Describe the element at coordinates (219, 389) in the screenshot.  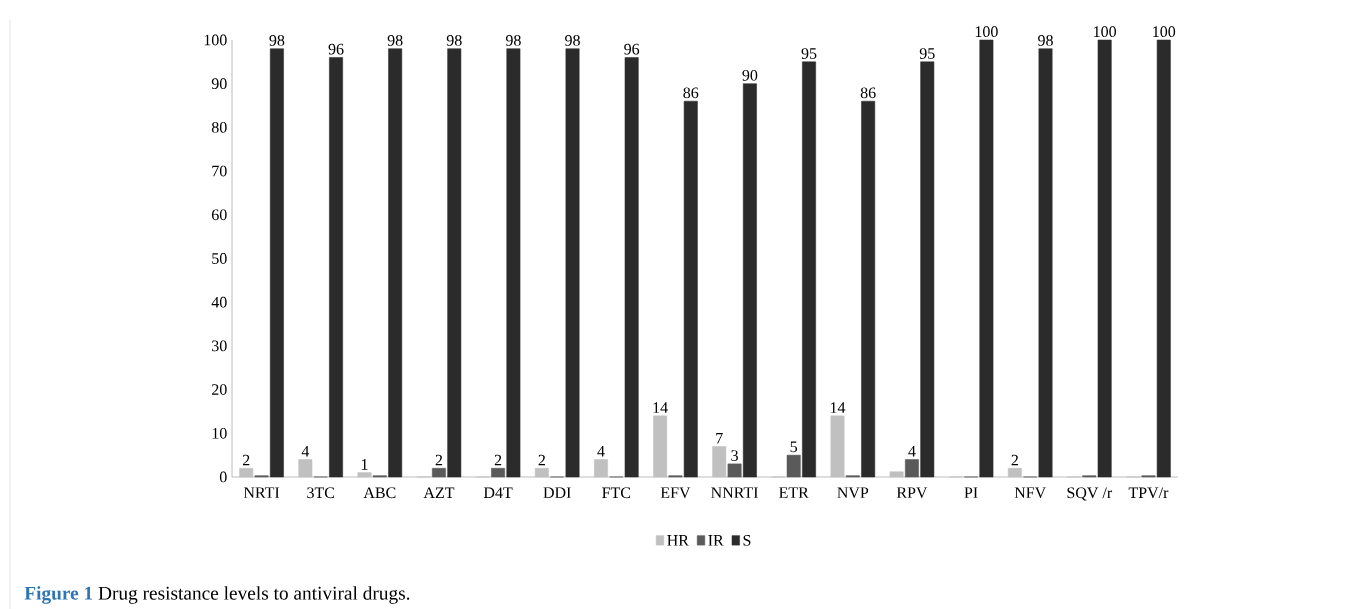
I see `y-tick-label: 20` at that location.